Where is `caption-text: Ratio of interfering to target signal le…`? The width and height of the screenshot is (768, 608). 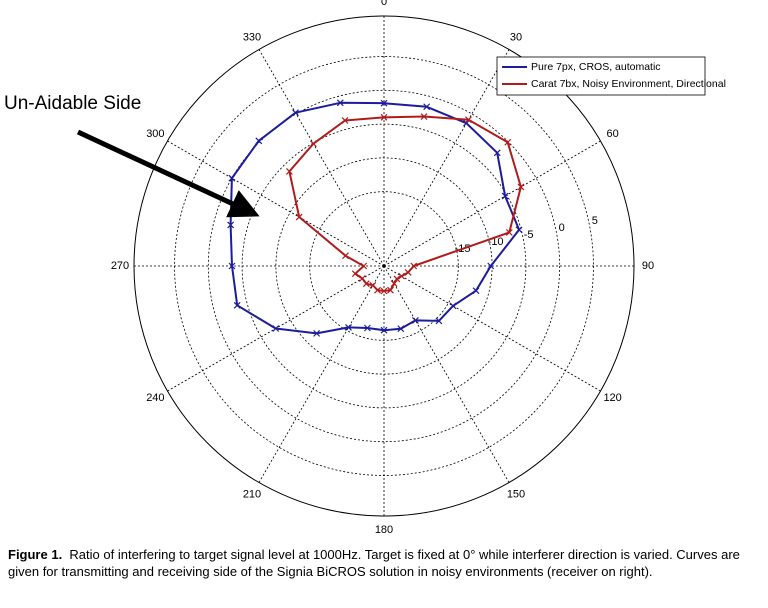 caption-text: Ratio of interfering to target signal le… is located at coordinates (374, 563).